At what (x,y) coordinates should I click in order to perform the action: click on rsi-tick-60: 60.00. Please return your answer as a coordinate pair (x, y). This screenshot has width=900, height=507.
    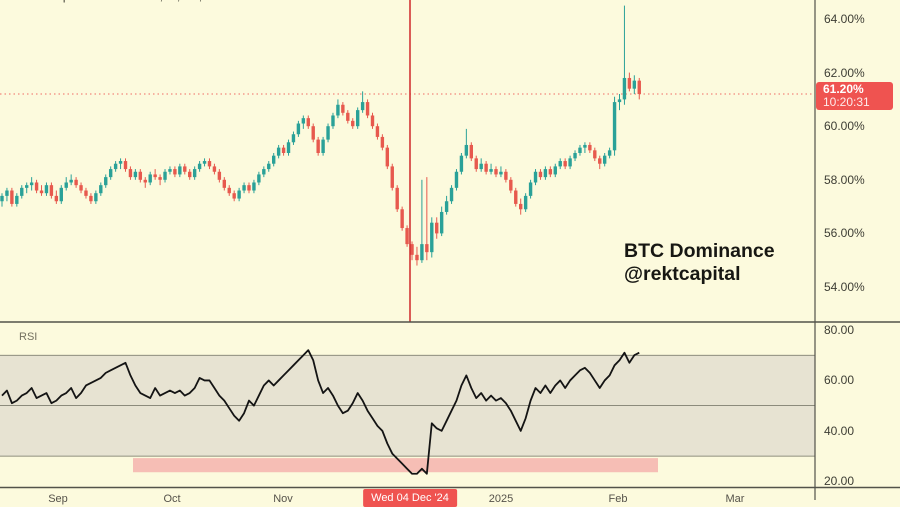
    Looking at the image, I should click on (839, 380).